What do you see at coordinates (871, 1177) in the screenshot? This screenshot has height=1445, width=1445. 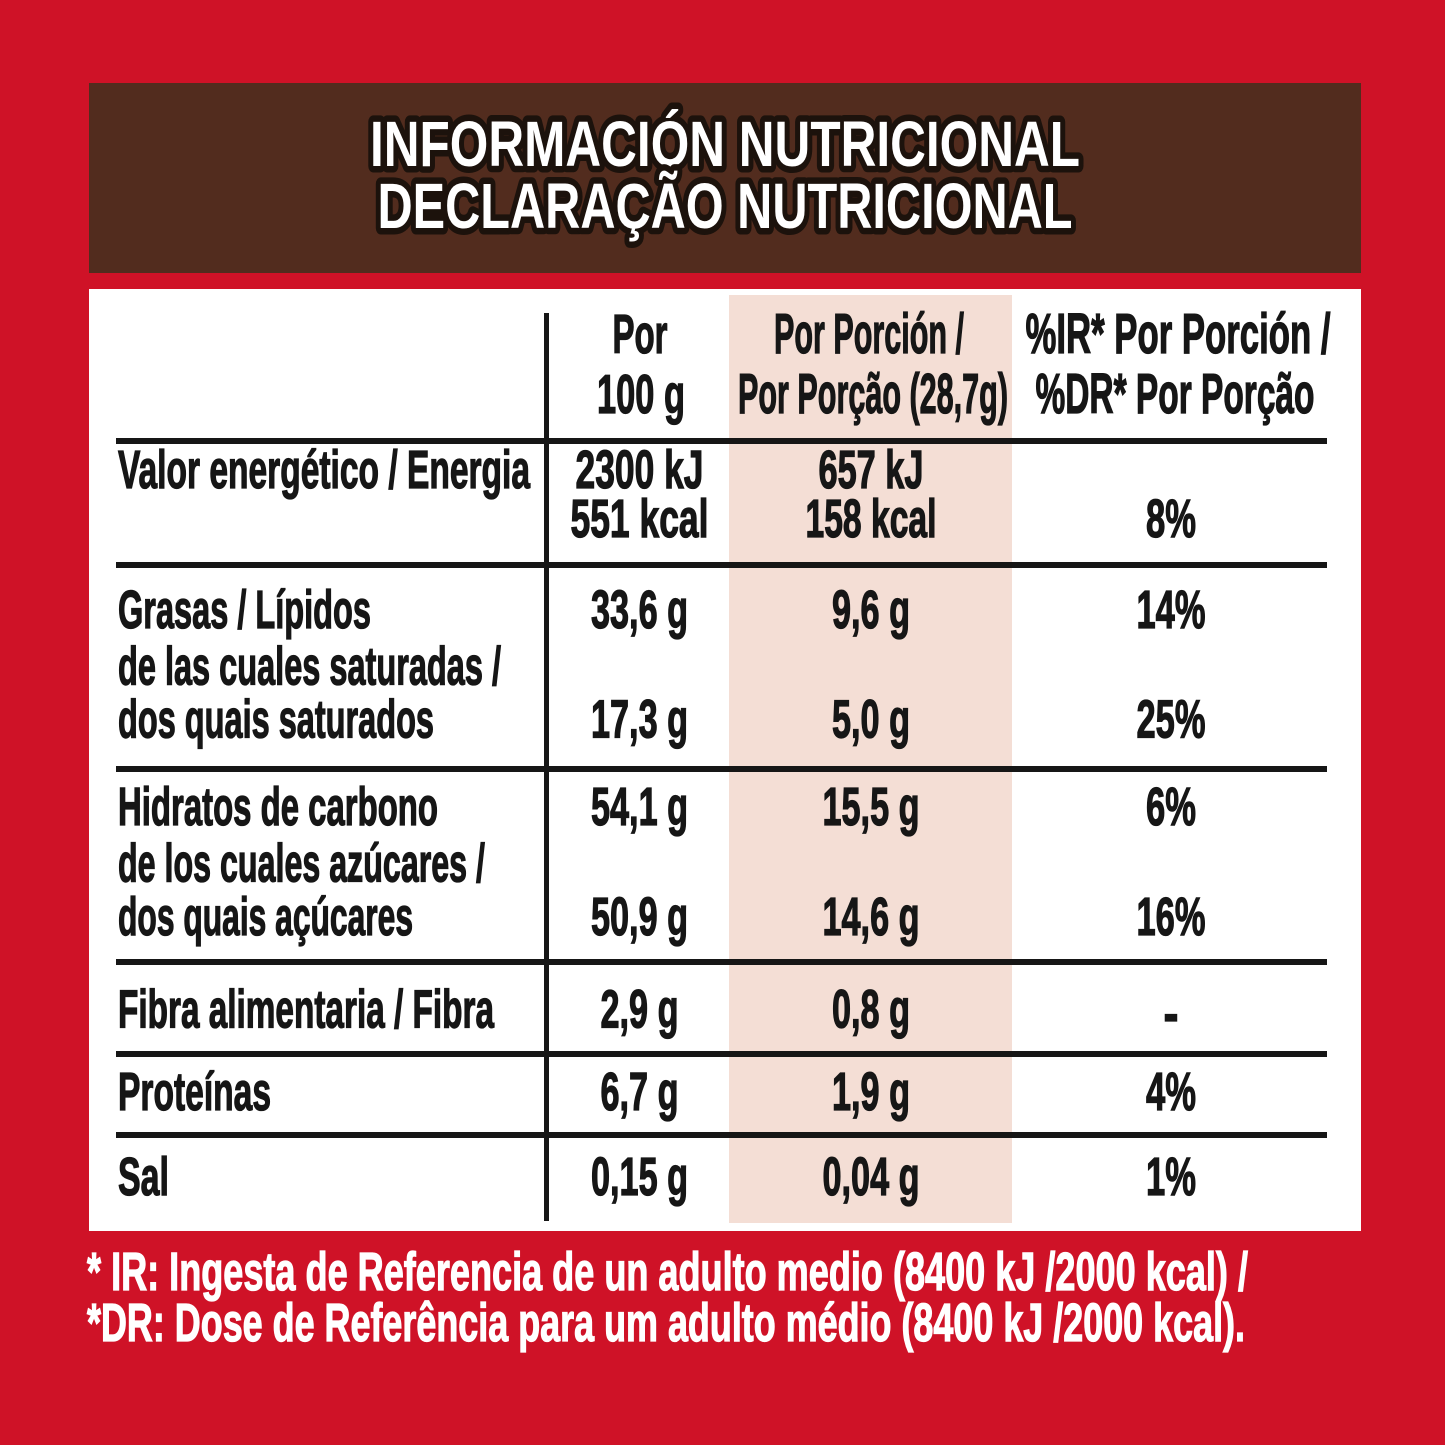 I see `svg-text: 0,04 g` at bounding box center [871, 1177].